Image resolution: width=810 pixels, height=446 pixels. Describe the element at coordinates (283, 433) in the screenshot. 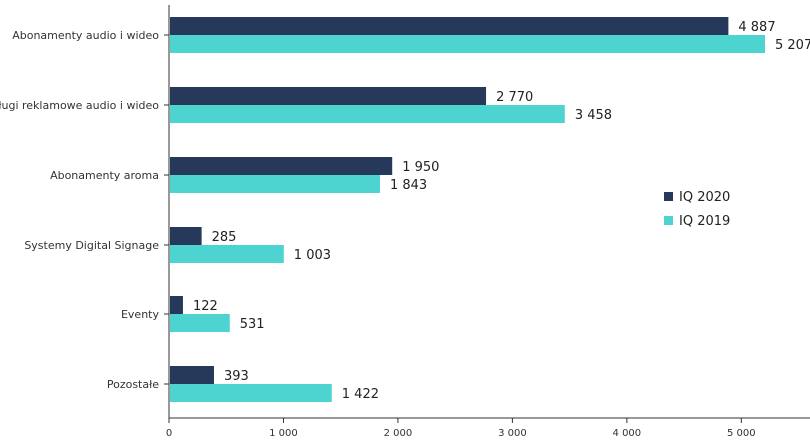

I see `x-tick-label: 1 000` at that location.